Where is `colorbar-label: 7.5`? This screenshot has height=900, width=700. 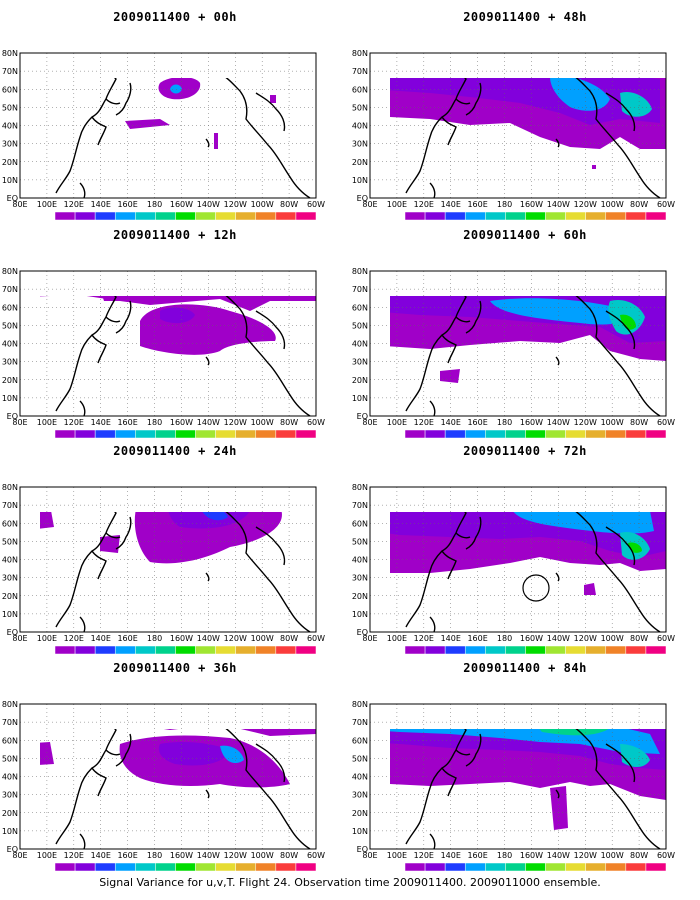 colorbar-label: 7.5 is located at coordinates (185, 656).